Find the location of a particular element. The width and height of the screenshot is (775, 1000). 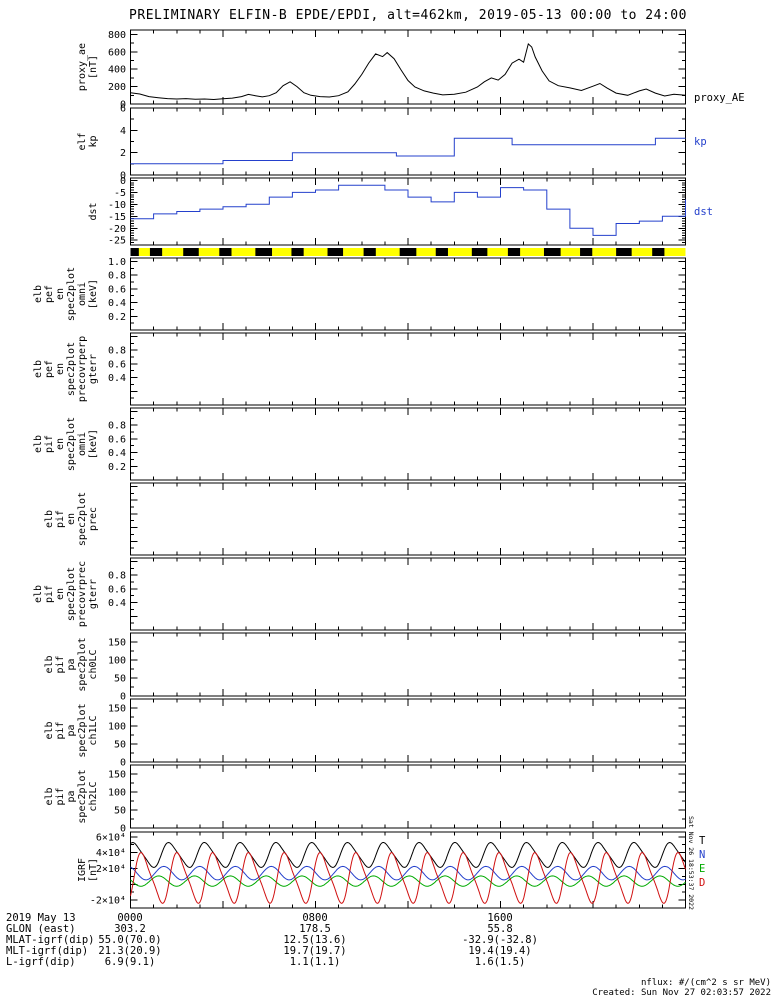

panel-frame-elb_pef_en_spec2plot_precovrperp_gterr is located at coordinates (408, 369).